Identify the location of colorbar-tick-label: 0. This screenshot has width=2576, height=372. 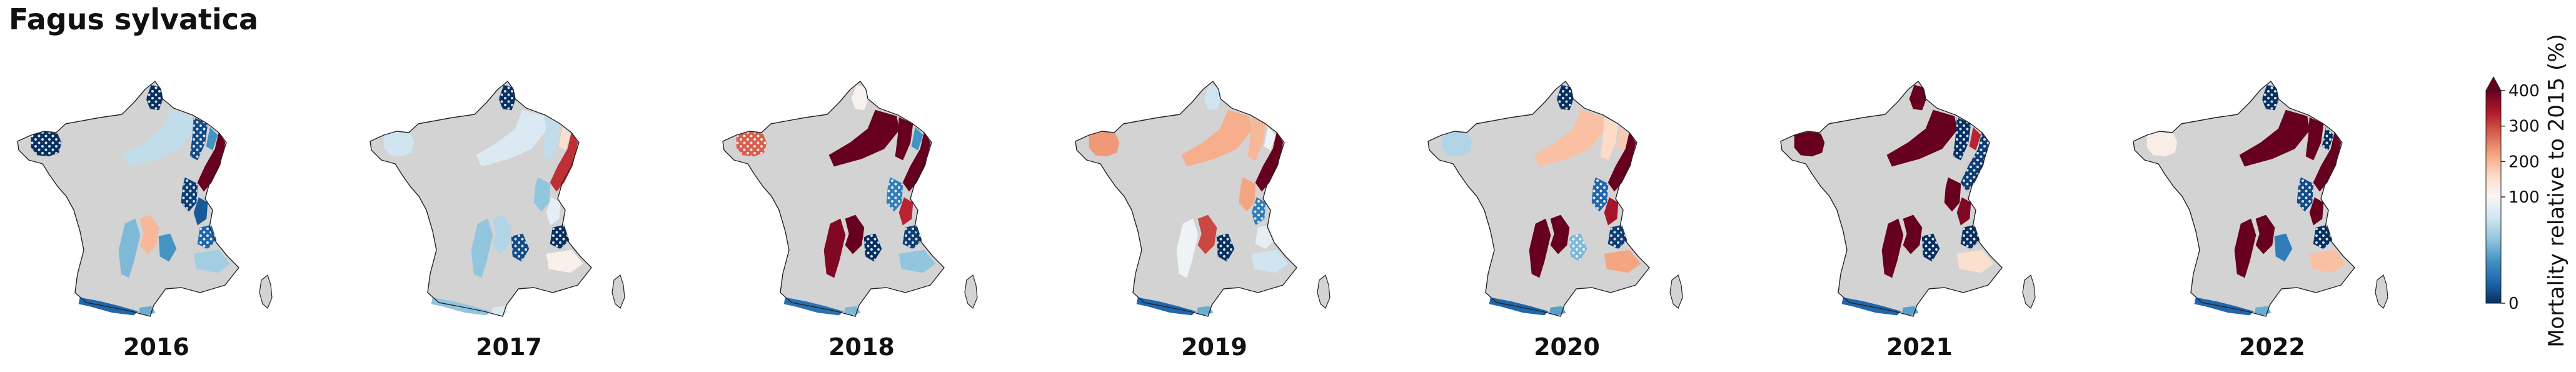
(2513, 303).